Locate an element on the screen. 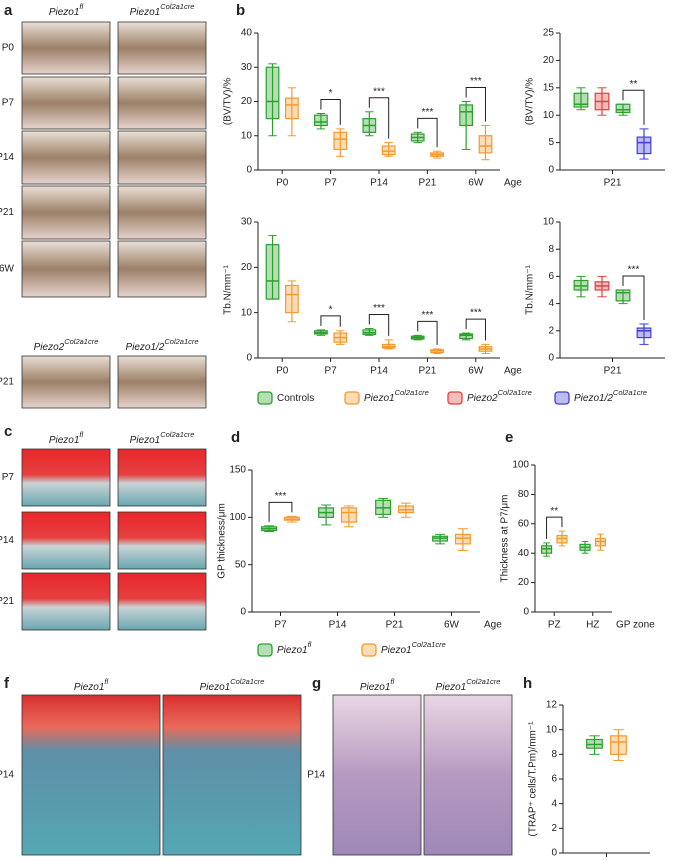  panel-letter: b is located at coordinates (240, 10).